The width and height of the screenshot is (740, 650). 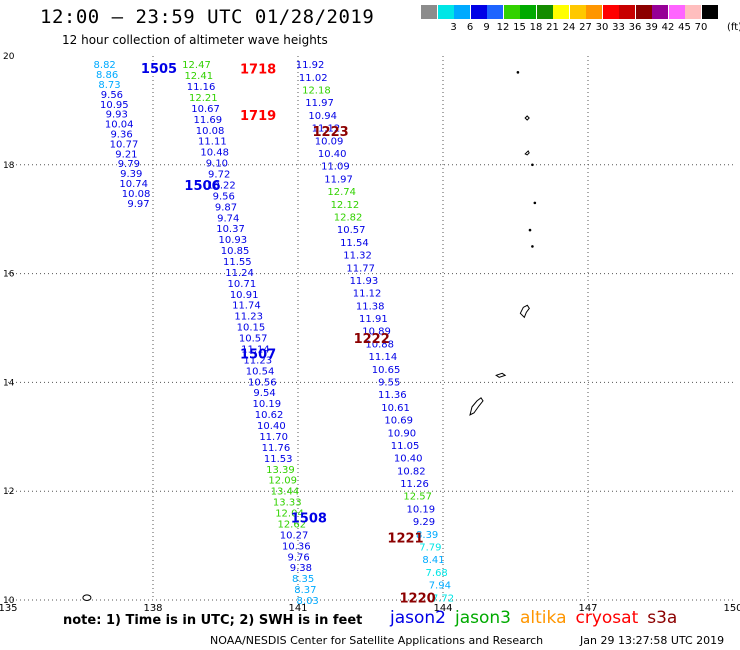 What do you see at coordinates (524, 311) in the screenshot?
I see `island-outline-saipan` at bounding box center [524, 311].